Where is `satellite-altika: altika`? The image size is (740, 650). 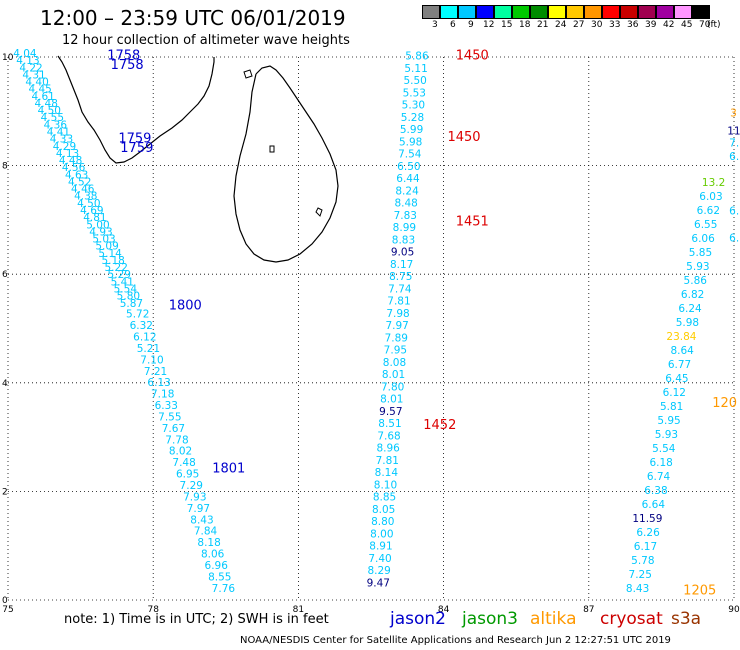 satellite-altika: altika is located at coordinates (553, 619).